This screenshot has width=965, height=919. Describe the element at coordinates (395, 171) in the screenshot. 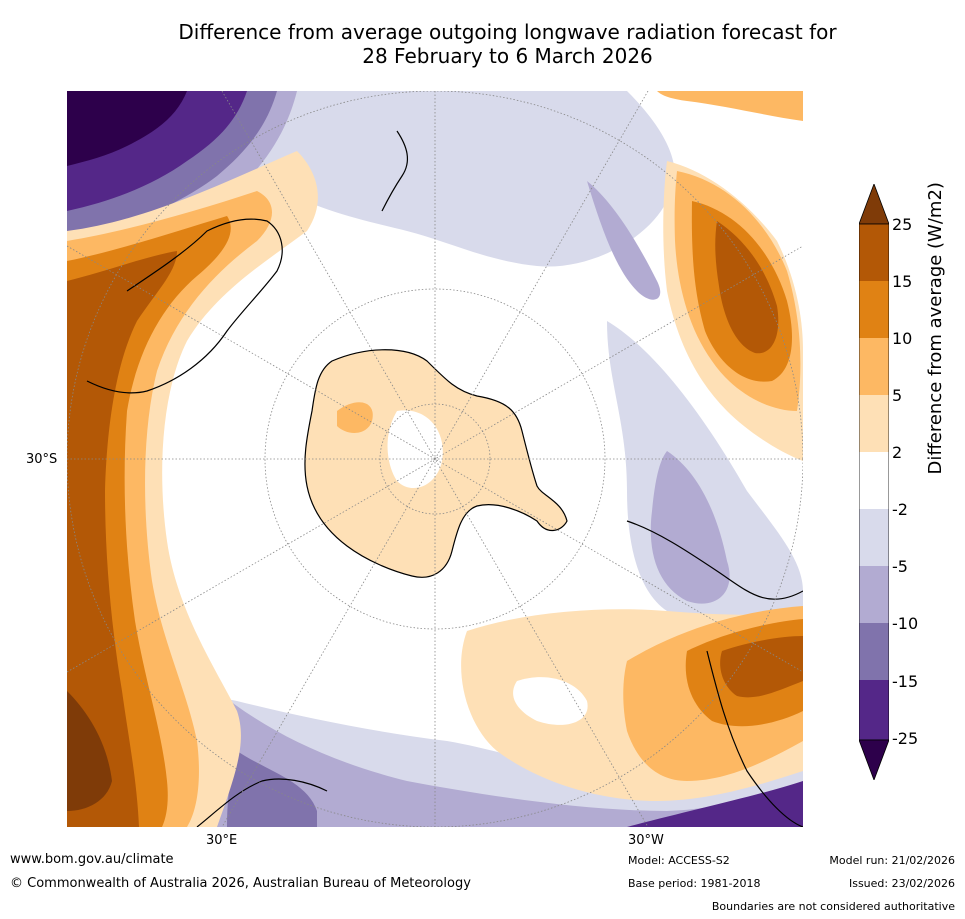

I see `new-zealand-outline` at that location.